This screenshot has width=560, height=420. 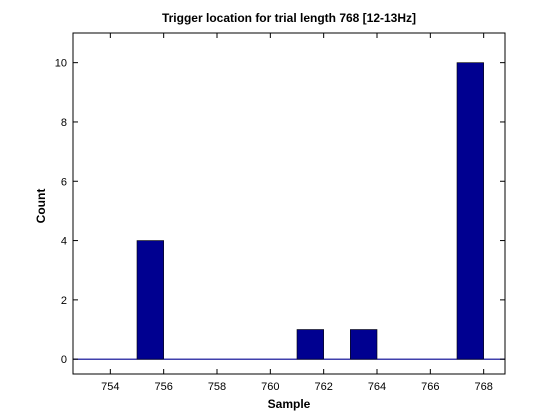 What do you see at coordinates (61, 64) in the screenshot?
I see `y-tick-label: 10` at bounding box center [61, 64].